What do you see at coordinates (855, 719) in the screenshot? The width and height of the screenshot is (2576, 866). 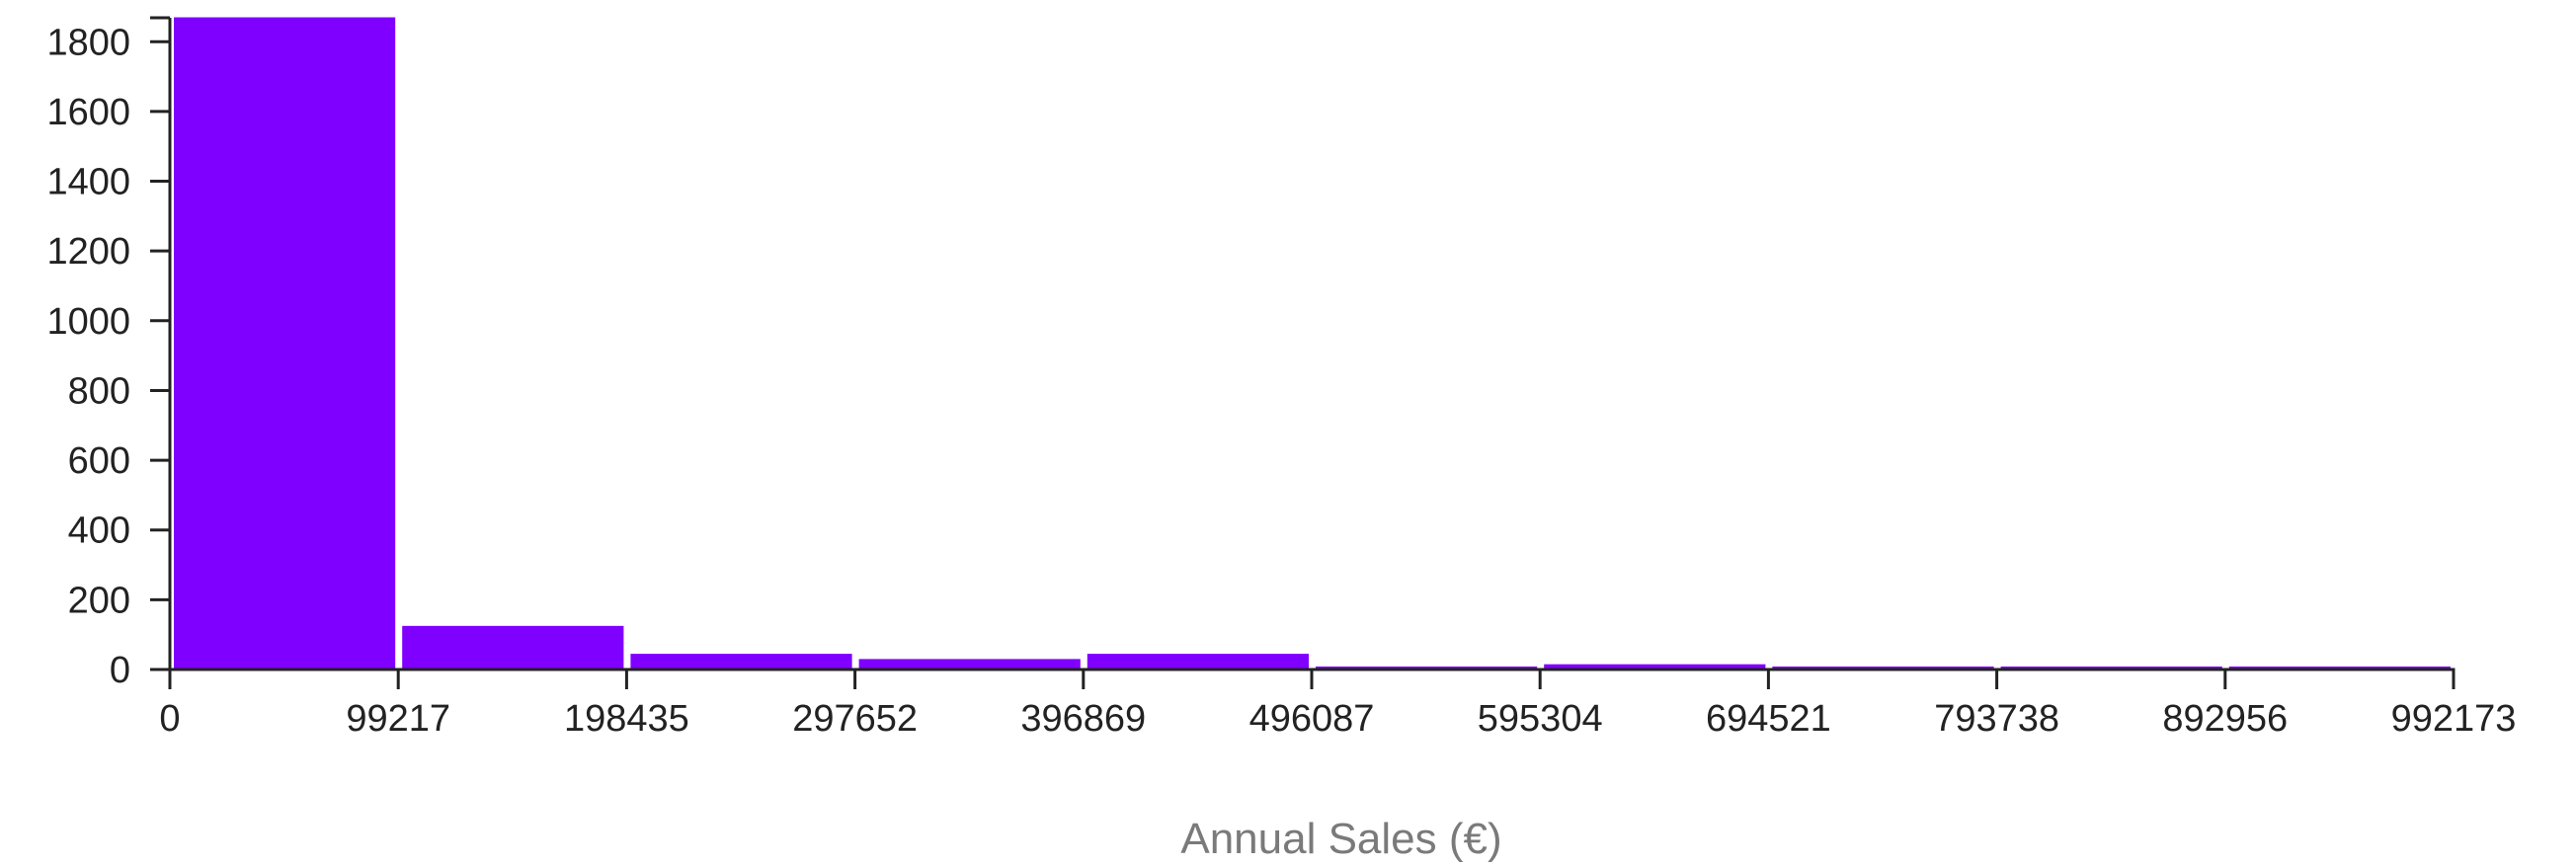 I see `x-tick-label: 297652` at bounding box center [855, 719].